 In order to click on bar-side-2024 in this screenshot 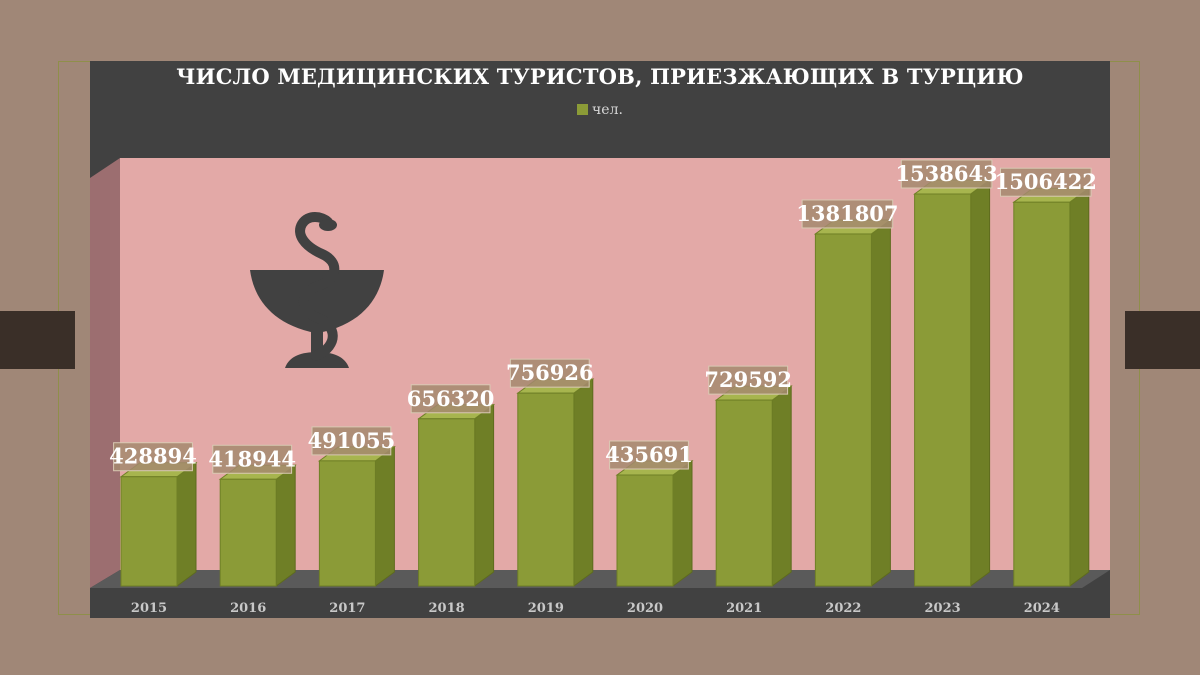, I will do `click(1079, 387)`.